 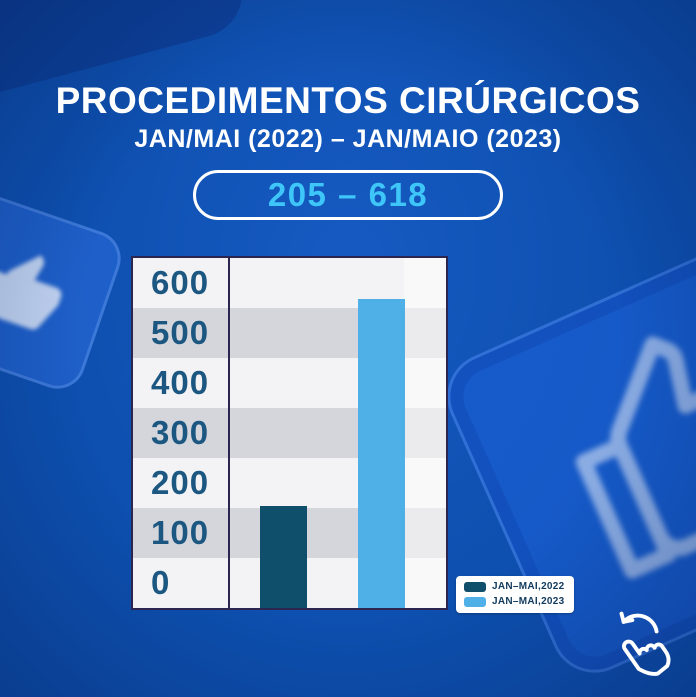 What do you see at coordinates (283, 556) in the screenshot?
I see `bar-JAN–MAI,2022` at bounding box center [283, 556].